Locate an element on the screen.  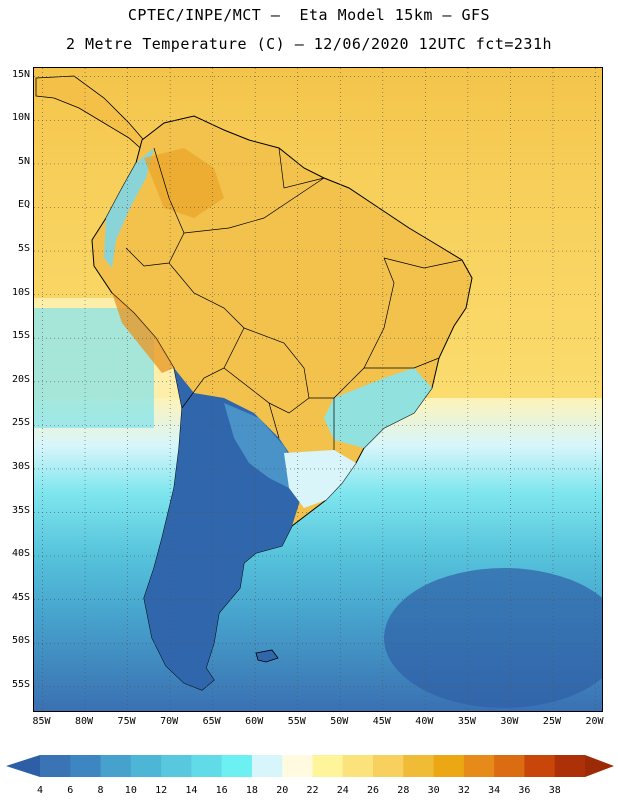
brazil-southeast-cool is located at coordinates (378, 408).